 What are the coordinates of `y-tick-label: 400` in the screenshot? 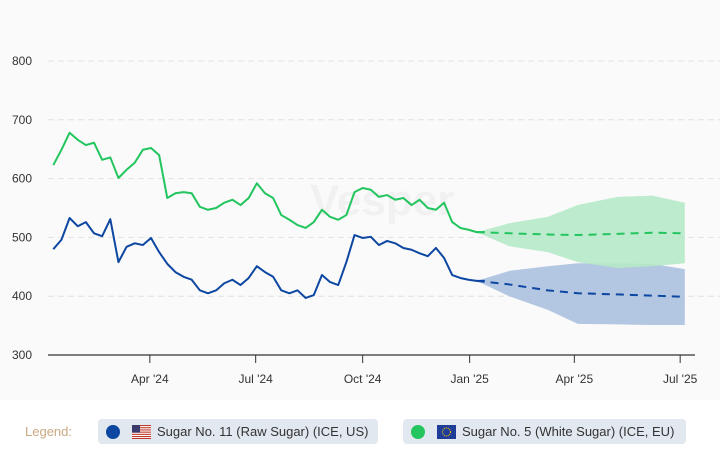 It's located at (22, 296).